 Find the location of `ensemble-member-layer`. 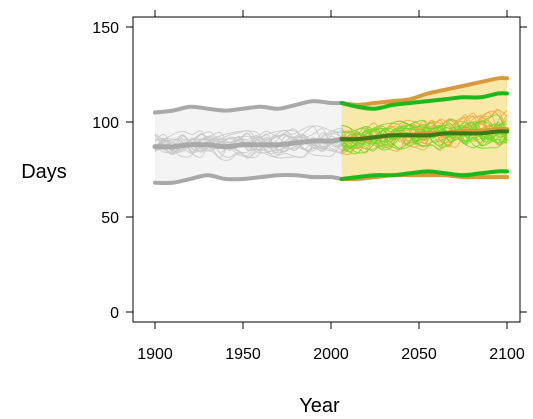

ensemble-member-layer is located at coordinates (331, 134).